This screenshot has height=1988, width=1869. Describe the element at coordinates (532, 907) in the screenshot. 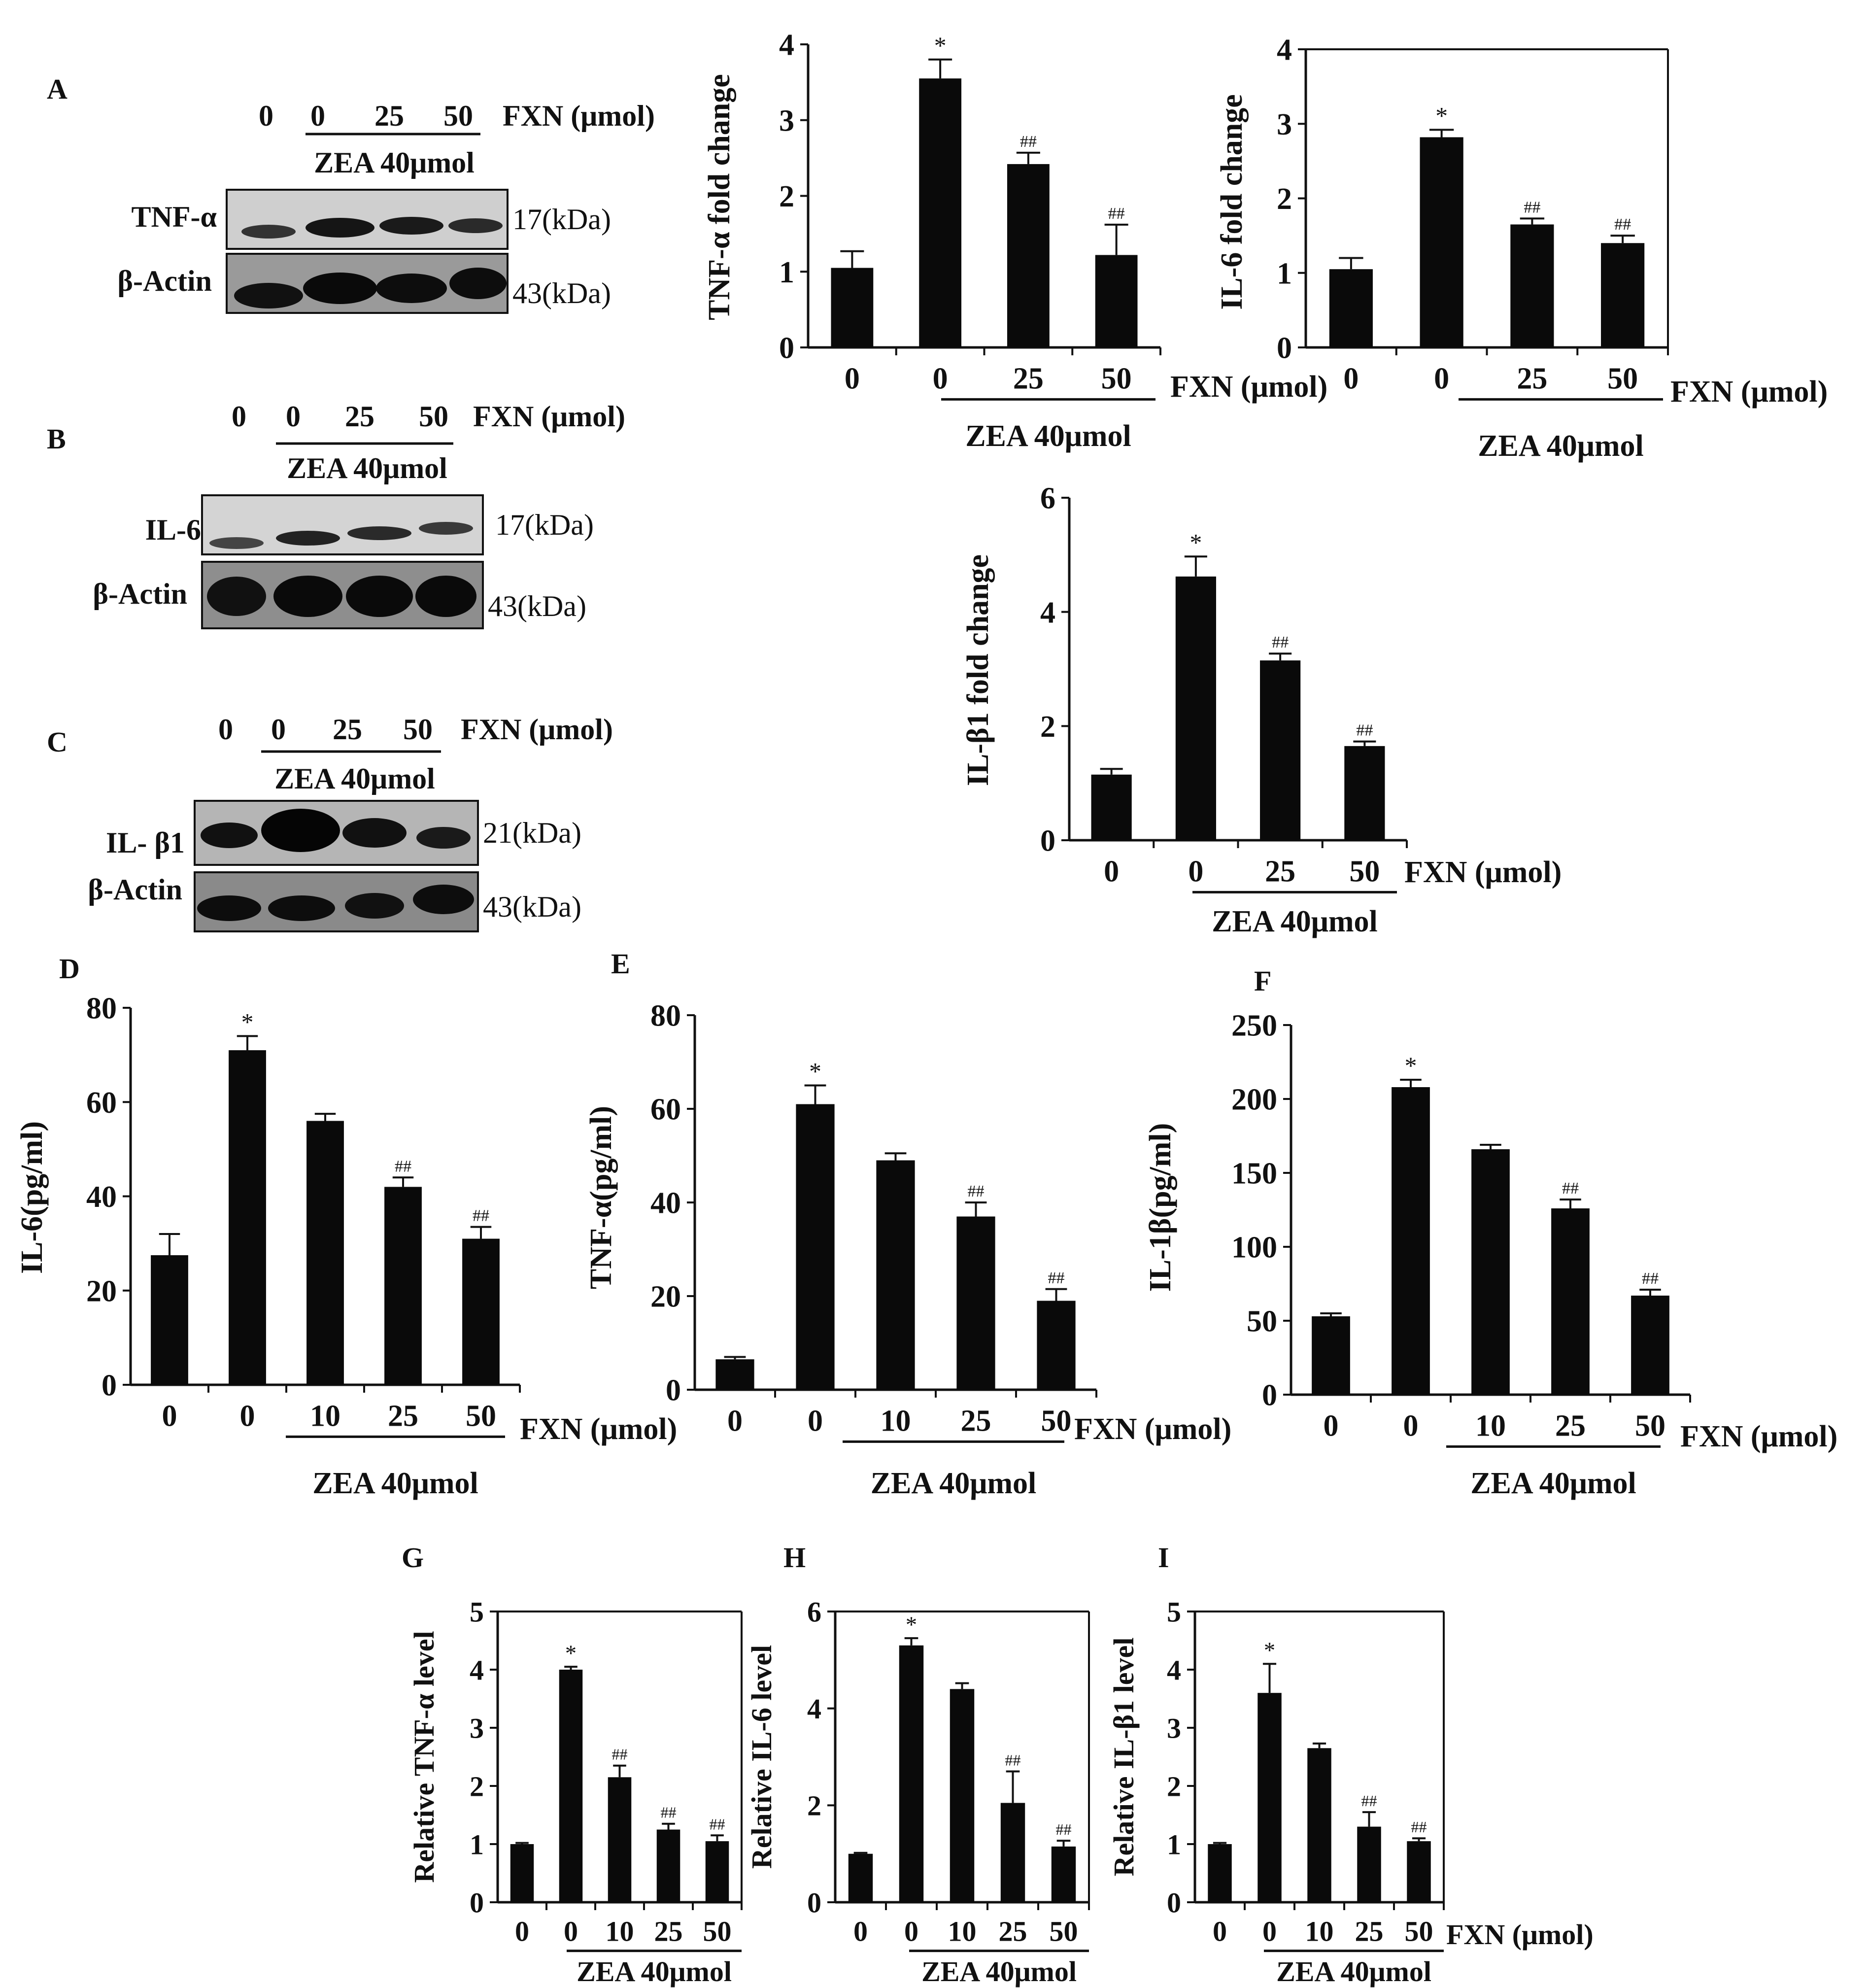

I see `blot-c-size-2: 43(kDa)` at that location.